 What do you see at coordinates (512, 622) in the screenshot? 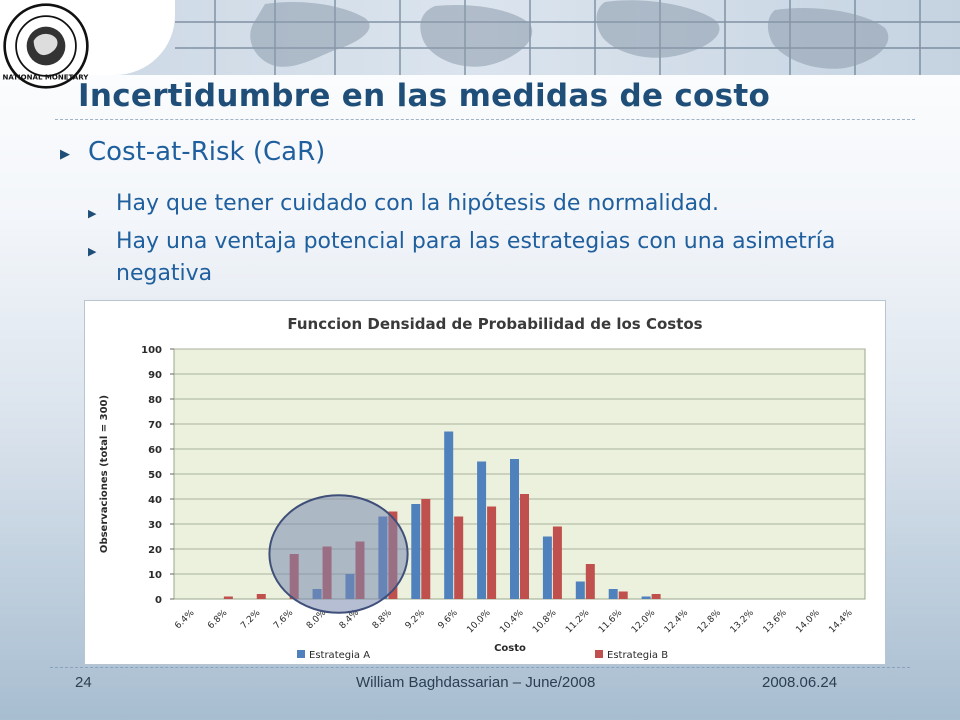
I see `x-tick-label: 10.4%` at bounding box center [512, 622].